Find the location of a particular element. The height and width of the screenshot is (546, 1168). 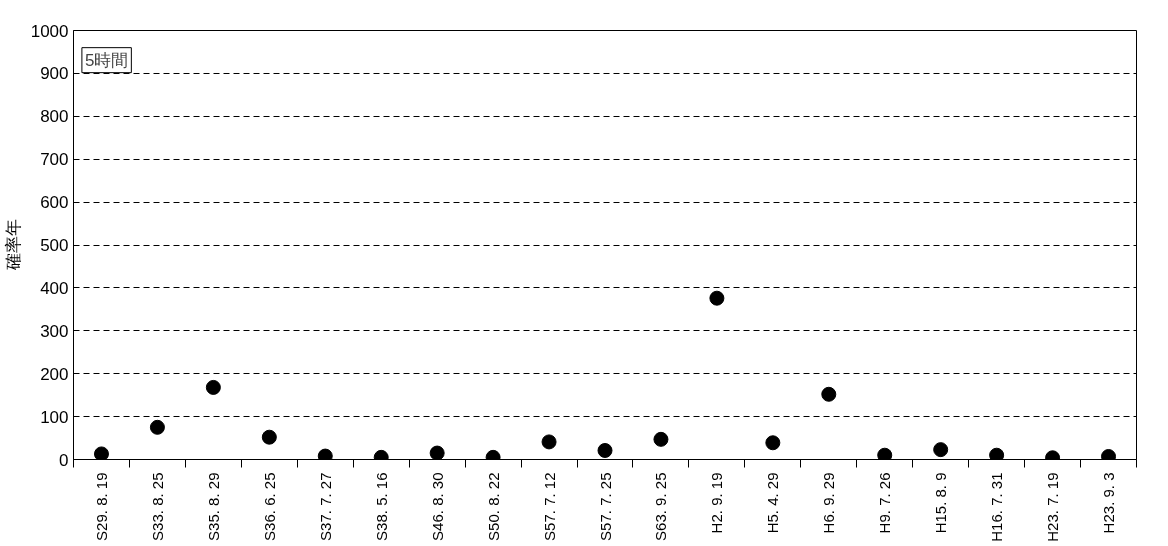

x-tick-label: S38. 5. 16 is located at coordinates (381, 506).